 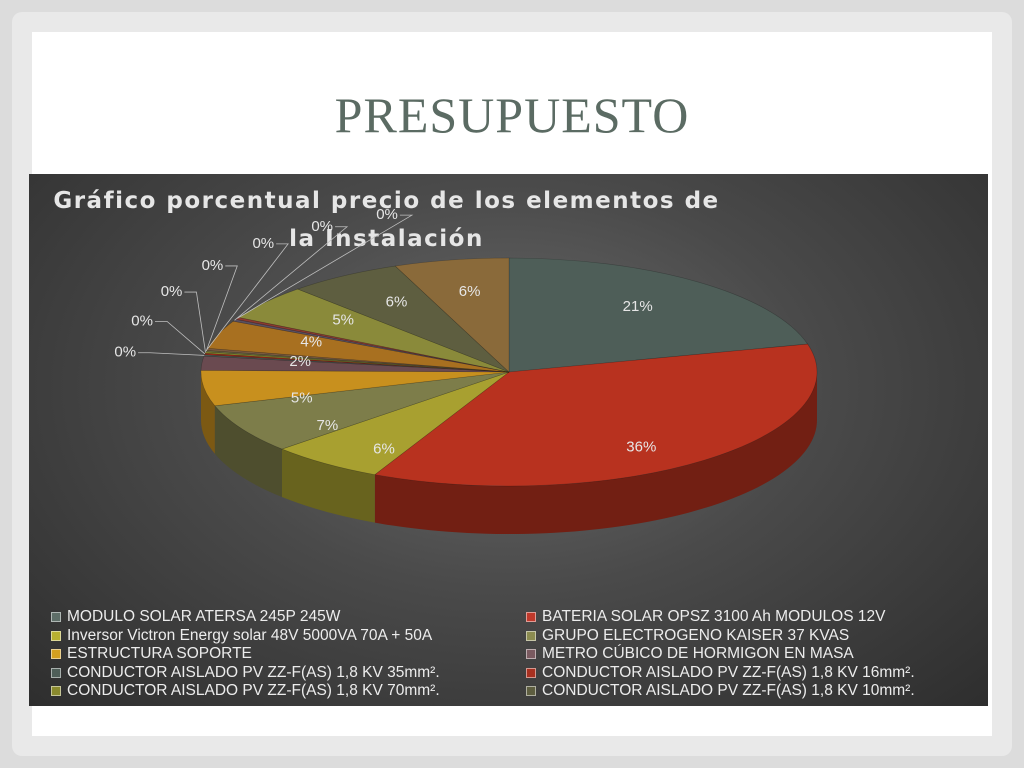 What do you see at coordinates (512, 115) in the screenshot?
I see `slide-title: PRESUPUESTO` at bounding box center [512, 115].